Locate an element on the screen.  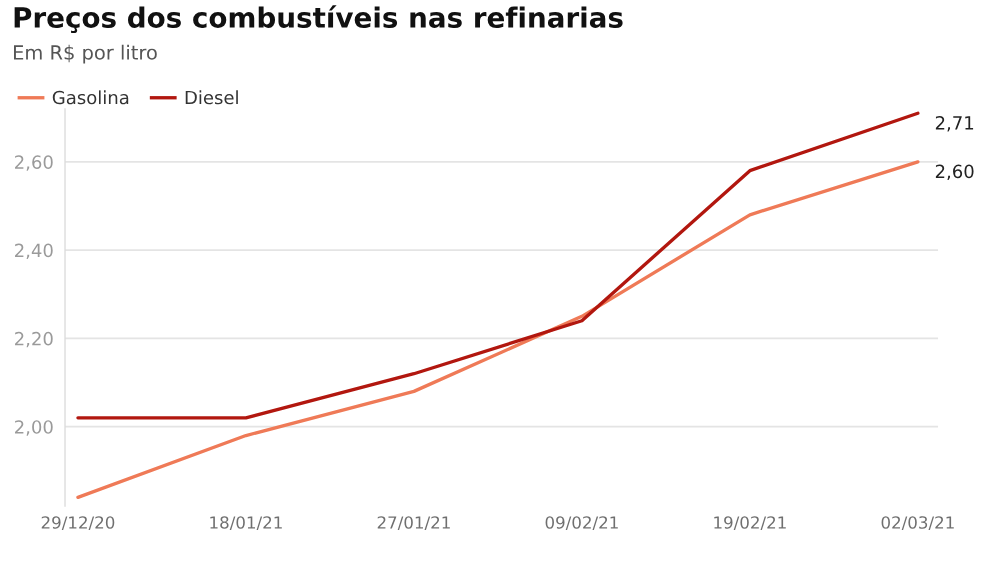
data-label: 2,60 is located at coordinates (954, 172).